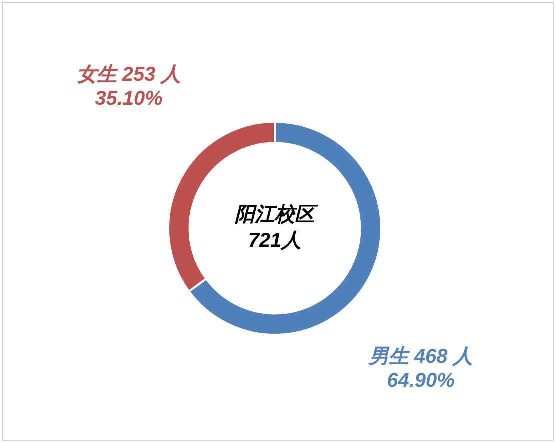 This screenshot has width=556, height=443. What do you see at coordinates (129, 87) in the screenshot?
I see `slice-label: 女生 253 人 35.10%` at bounding box center [129, 87].